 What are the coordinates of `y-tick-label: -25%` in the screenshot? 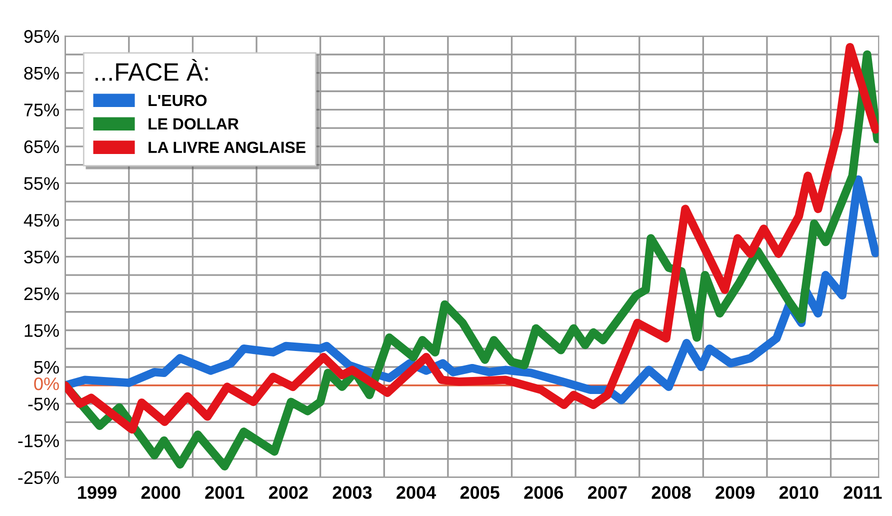 It's located at (38, 477).